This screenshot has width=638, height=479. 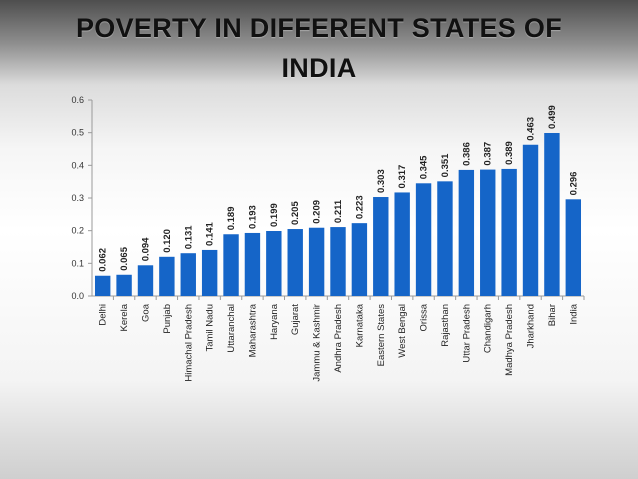 I want to click on y-tick-label: 0.4, so click(x=77, y=165).